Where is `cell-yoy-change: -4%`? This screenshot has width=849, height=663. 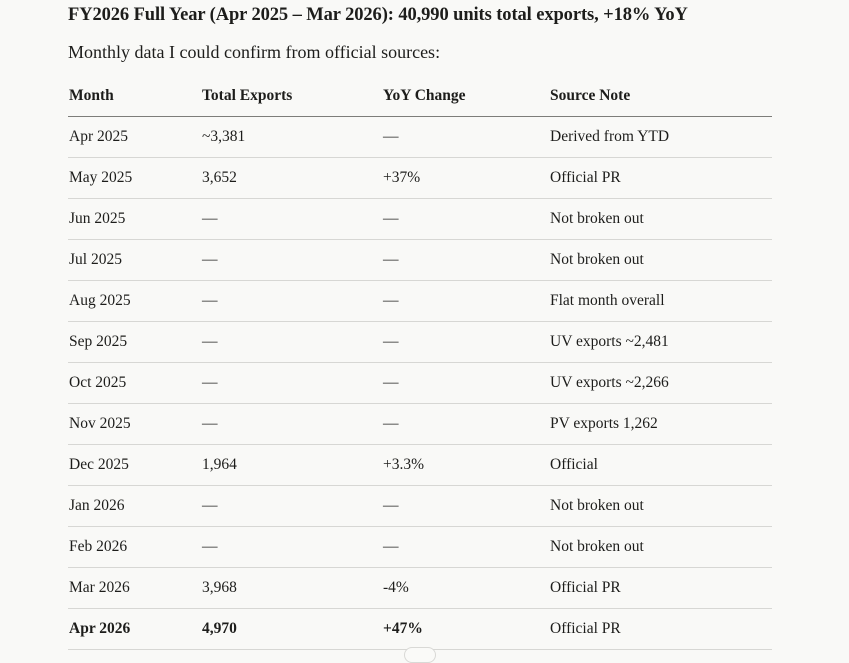 cell-yoy-change: -4% is located at coordinates (465, 588).